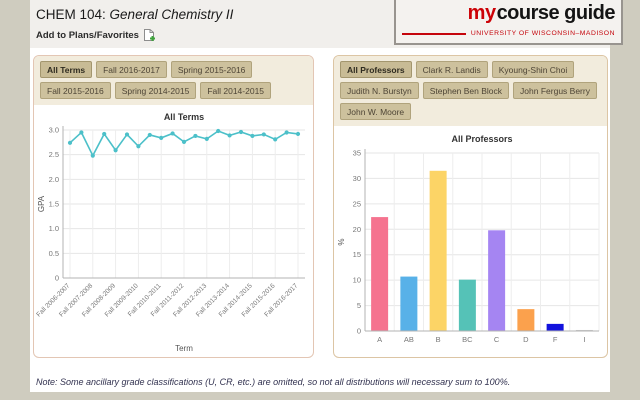 The image size is (640, 400). I want to click on term-filter-button: Spring 2014-2015, so click(155, 90).